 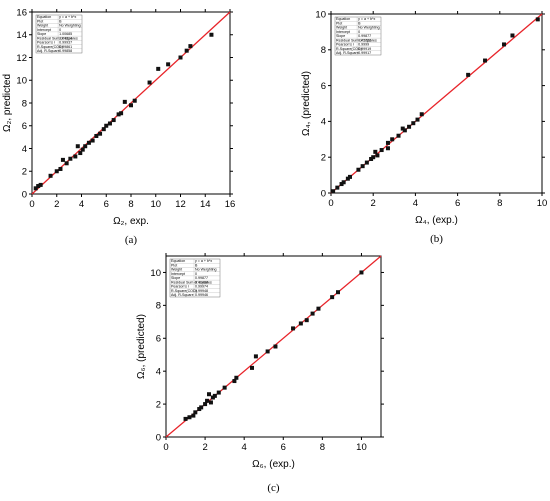 I want to click on stats-key: Slope, so click(x=340, y=36).